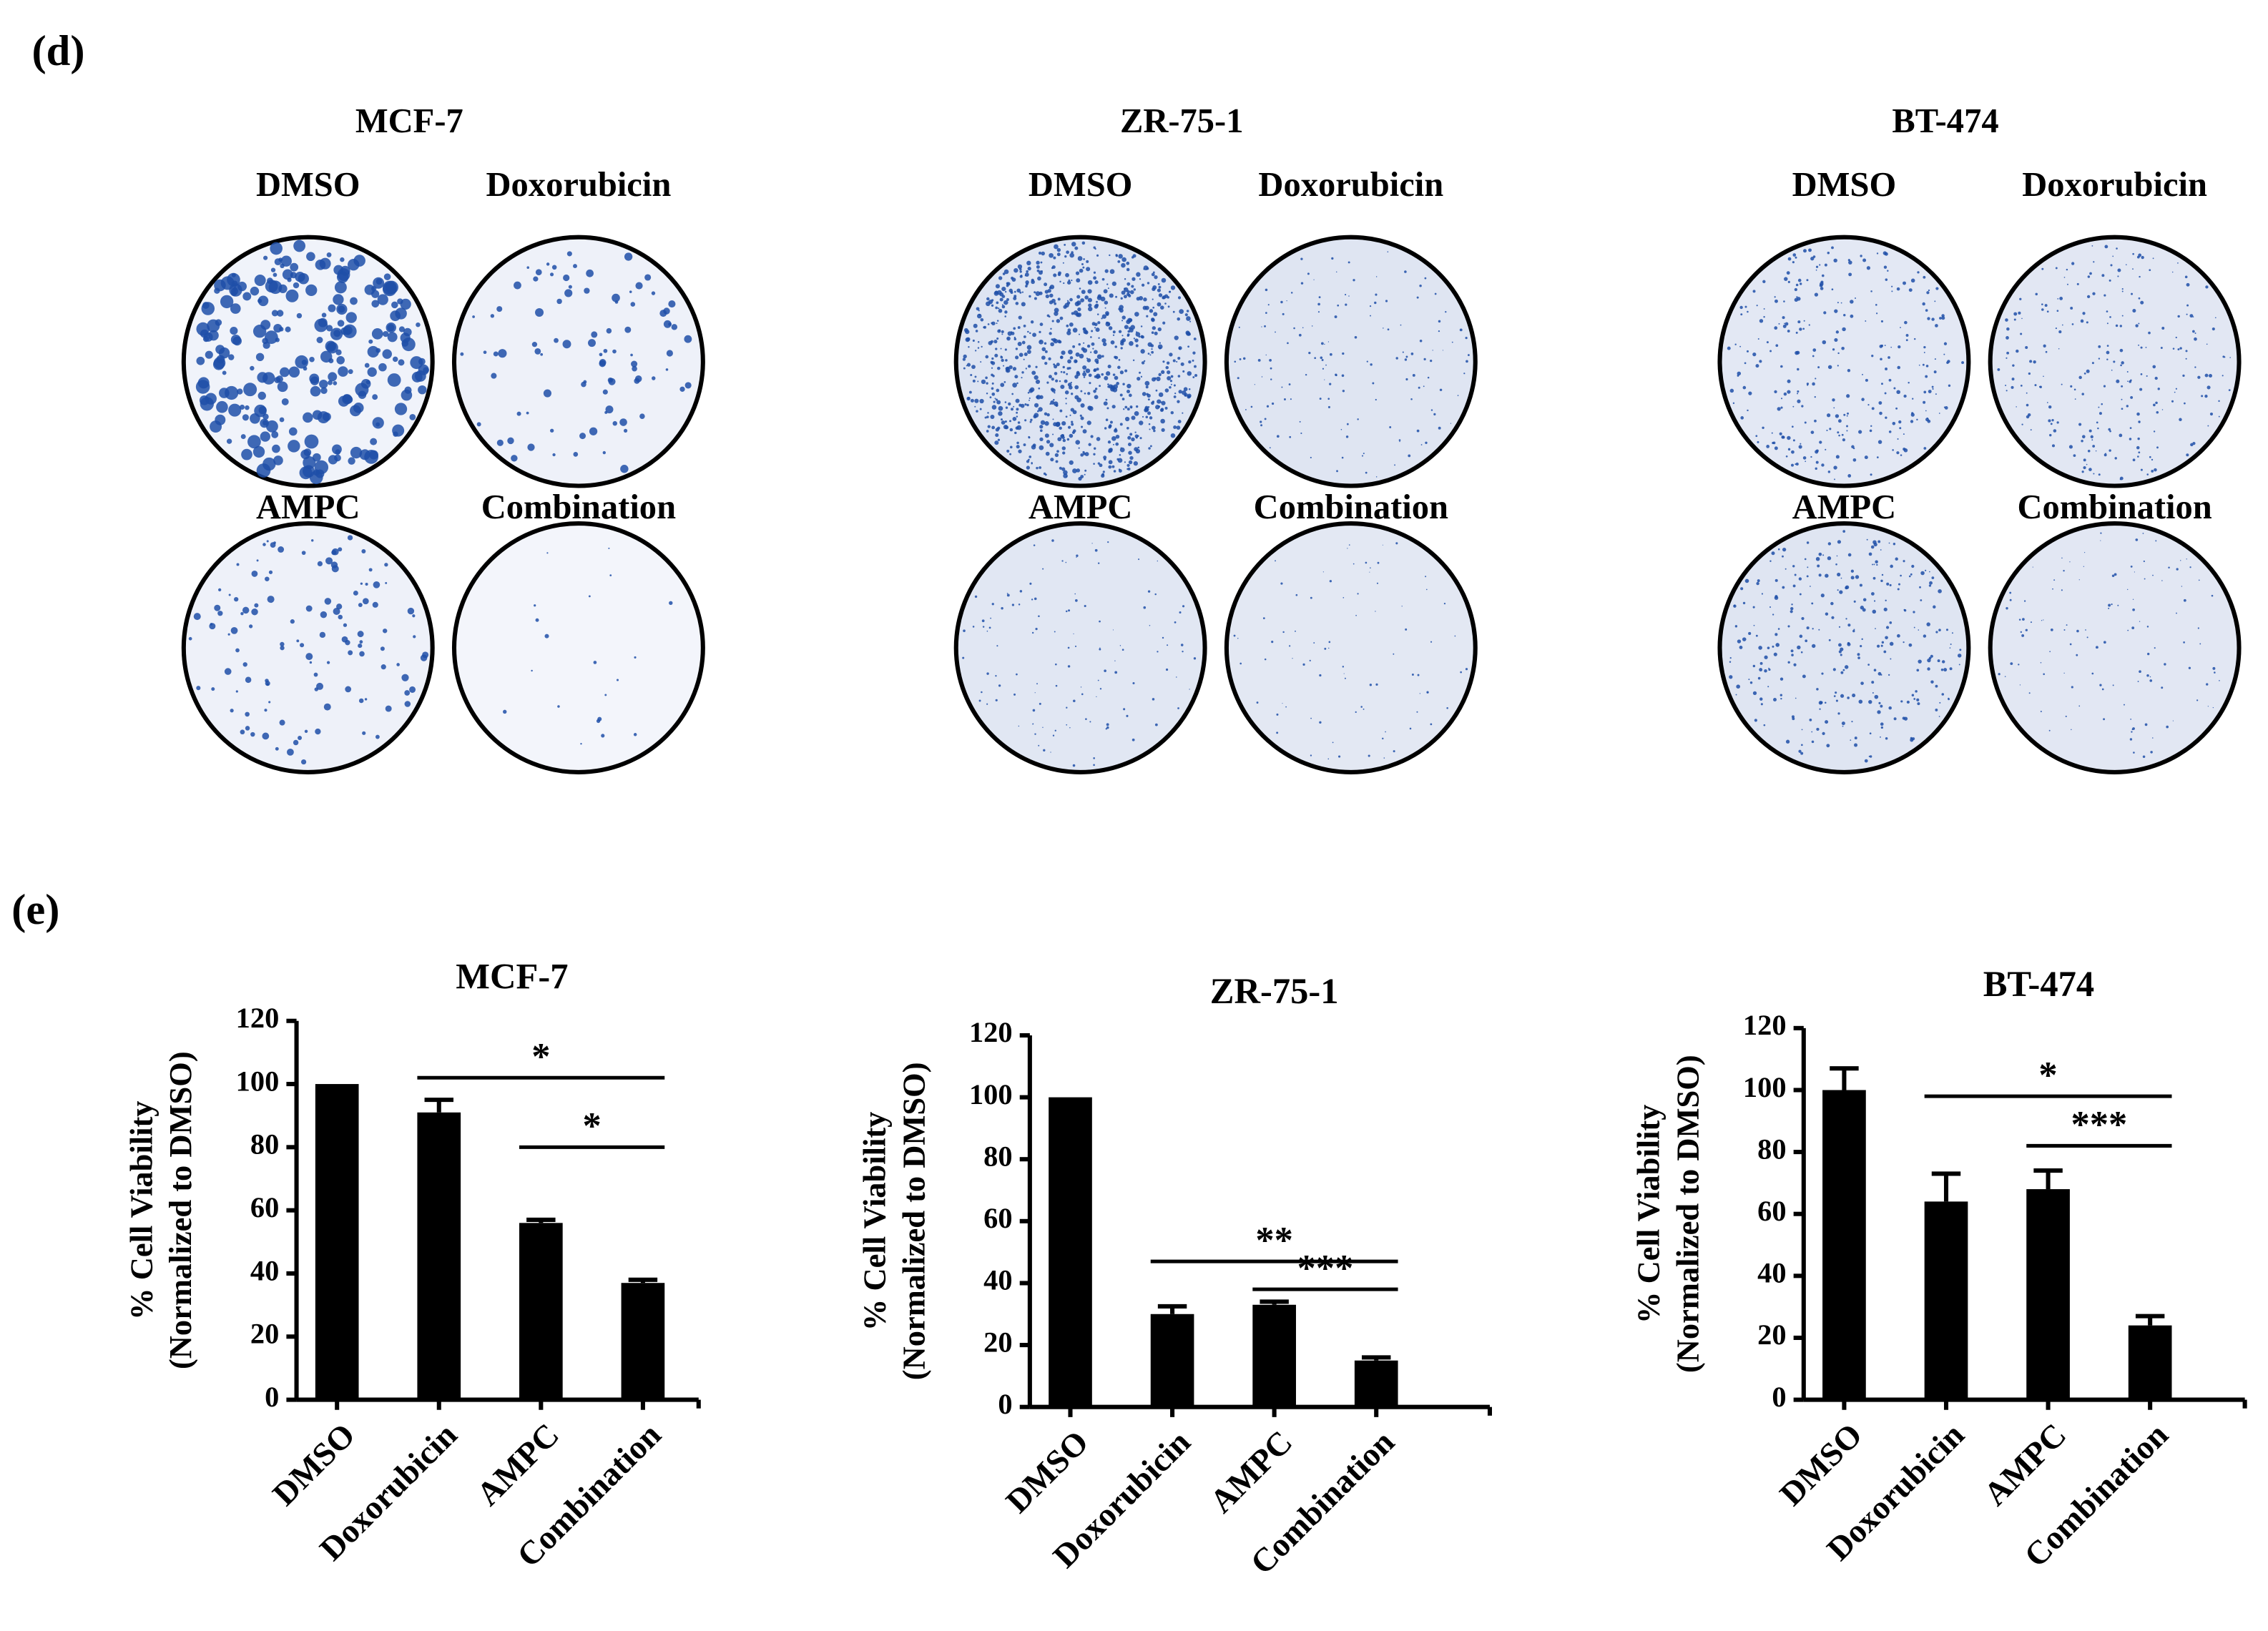 This screenshot has height=1631, width=2268. Describe the element at coordinates (272, 1397) in the screenshot. I see `y-tick-label: 0` at that location.